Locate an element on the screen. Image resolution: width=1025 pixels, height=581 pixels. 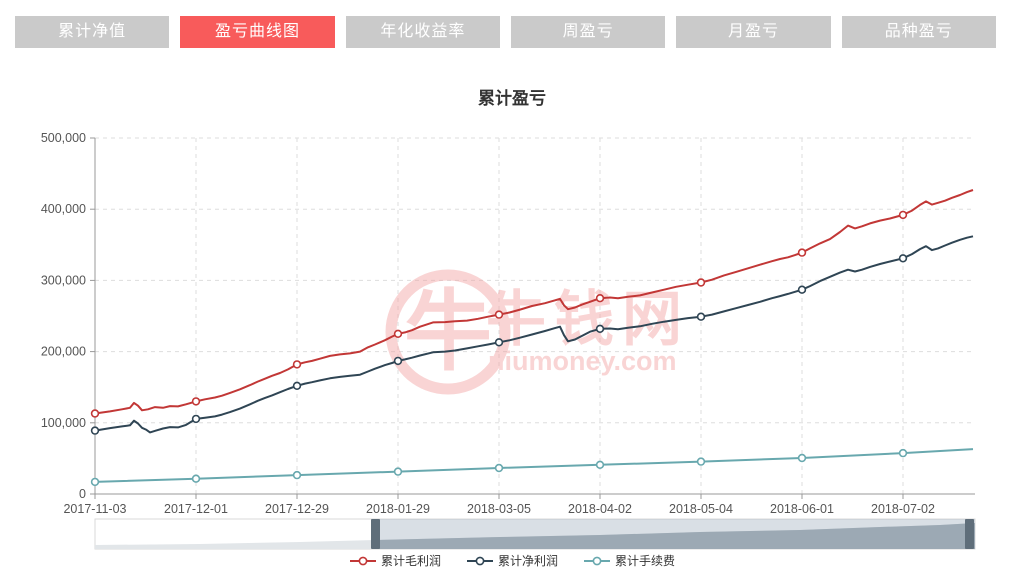
x-tick-label: 2018-05-04 is located at coordinates (701, 509).